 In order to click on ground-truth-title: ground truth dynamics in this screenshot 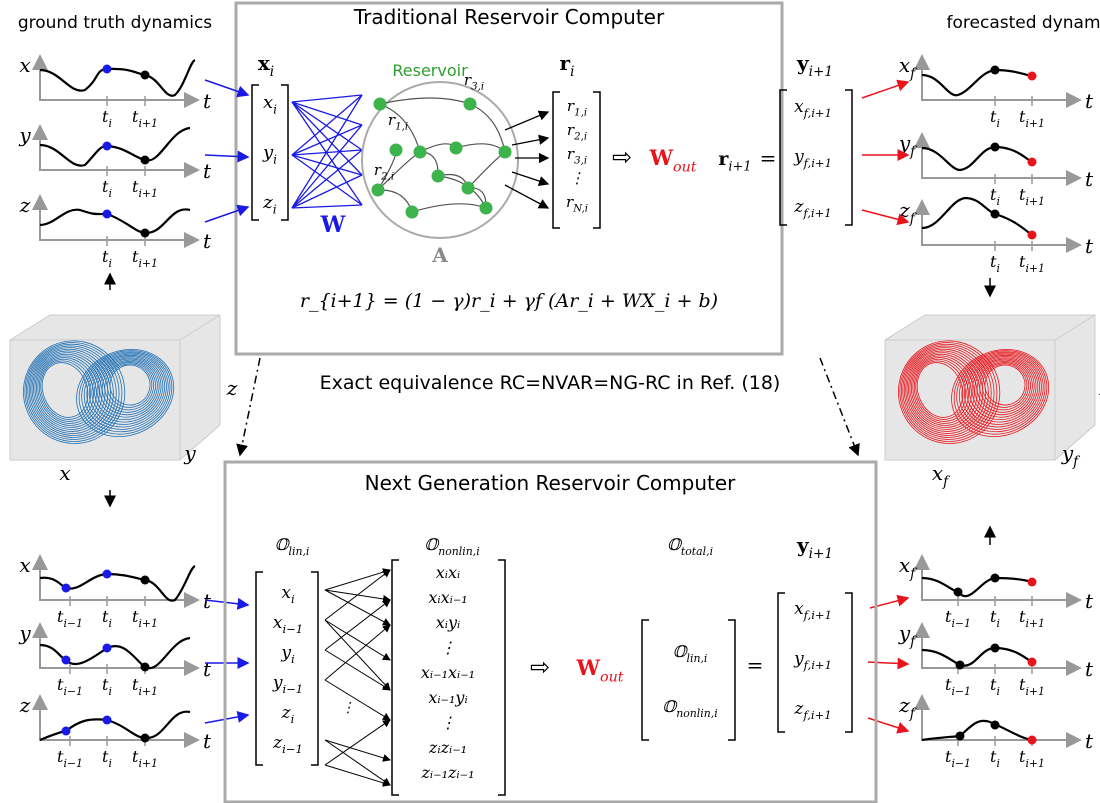, I will do `click(115, 23)`.